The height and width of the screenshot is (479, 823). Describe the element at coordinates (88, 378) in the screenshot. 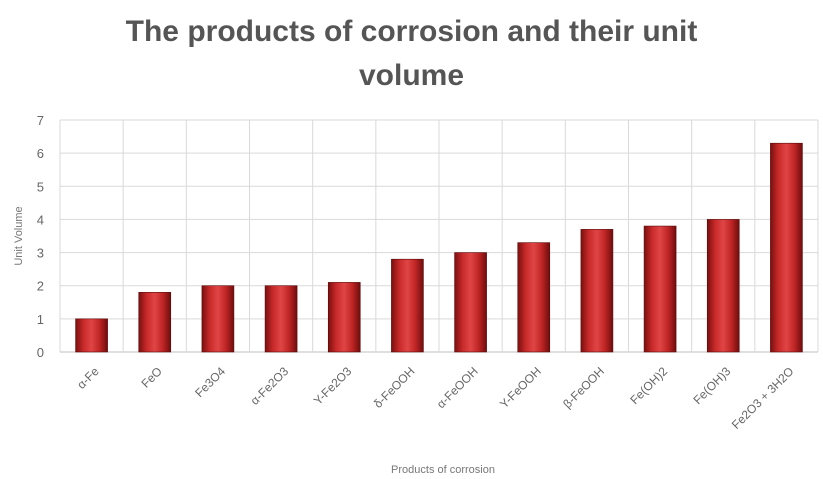

I see `x-category-label: α-Fe` at that location.